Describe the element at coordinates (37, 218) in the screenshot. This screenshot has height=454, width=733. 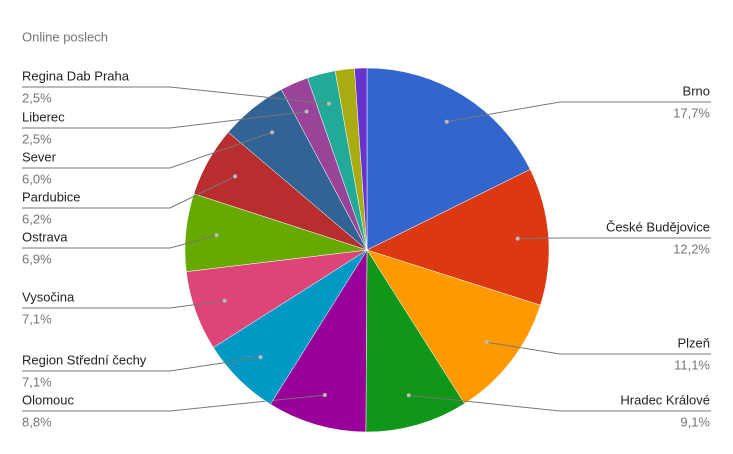
I see `slice-value-label: 6,2%` at that location.